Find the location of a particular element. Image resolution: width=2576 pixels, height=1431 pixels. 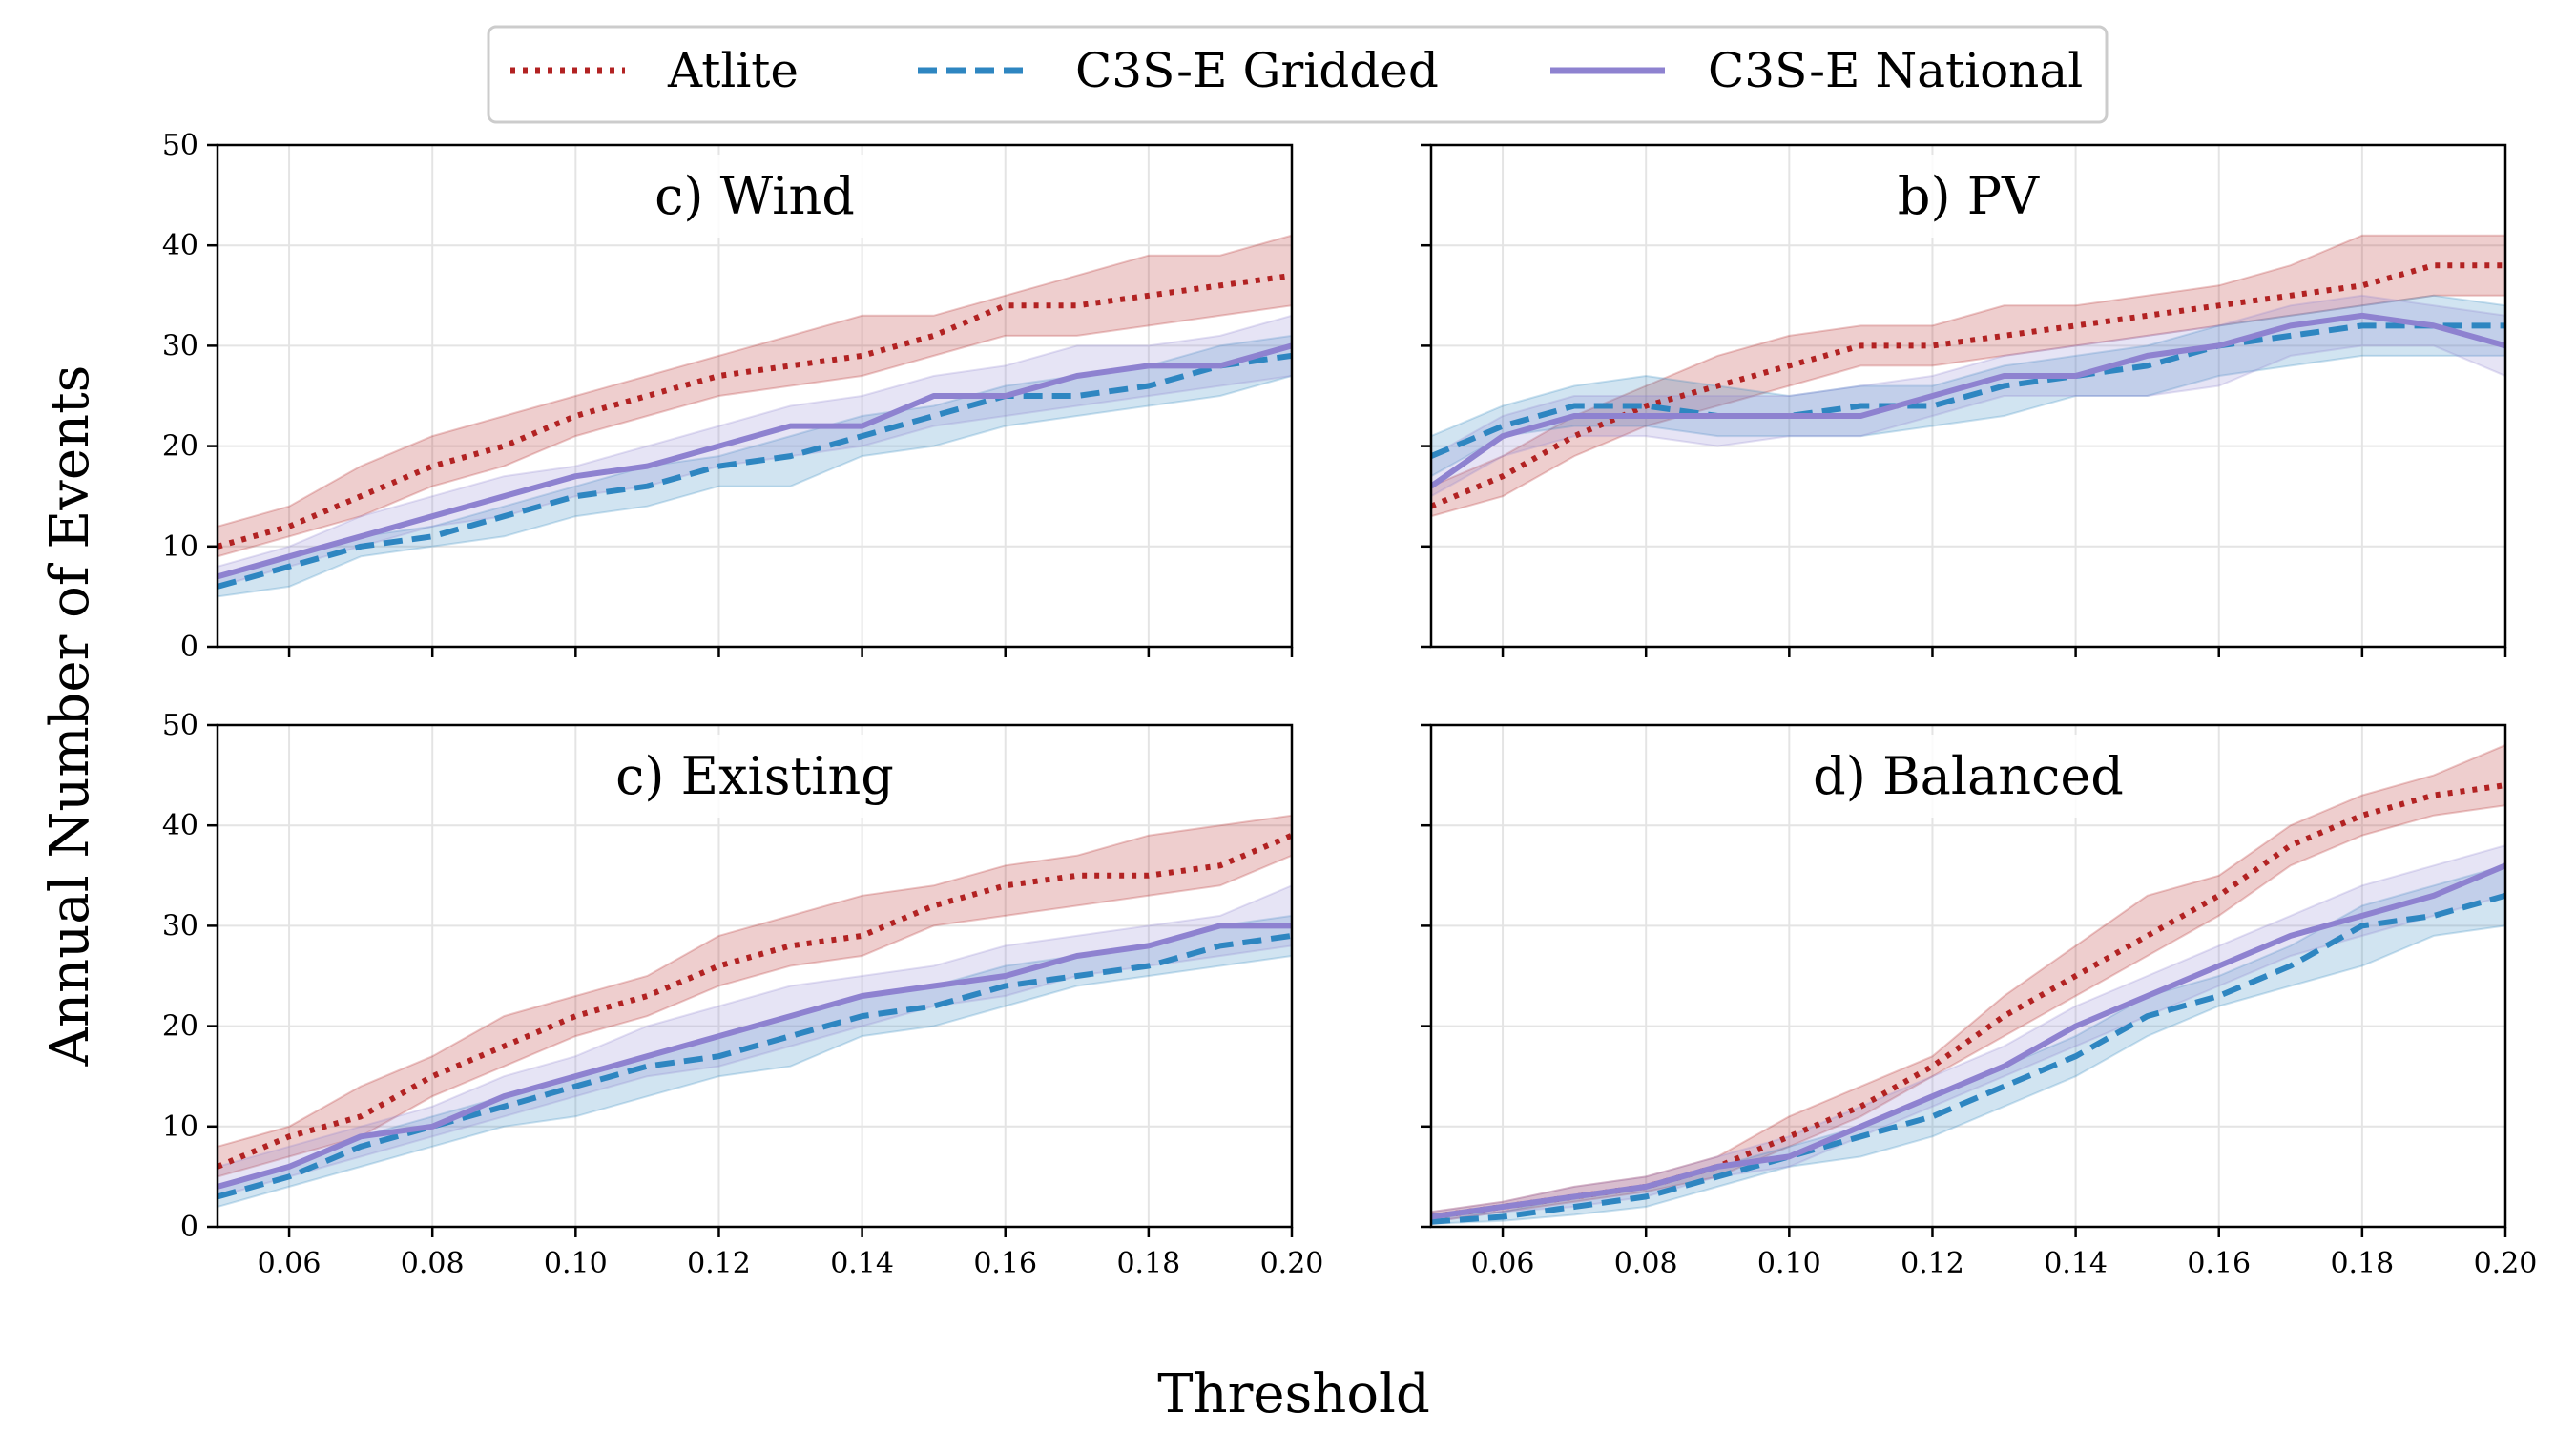

legend-item-c3s-e-gridded: C3S-E Gridded is located at coordinates (1178, 70).